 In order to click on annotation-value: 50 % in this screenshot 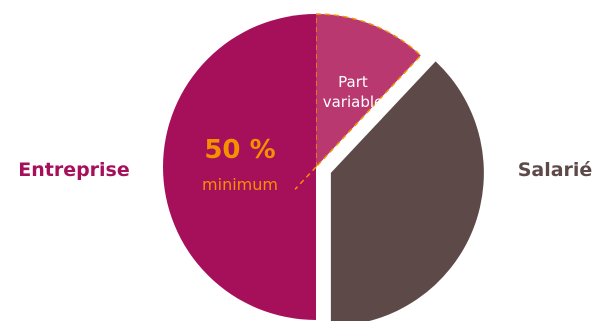, I will do `click(239, 150)`.